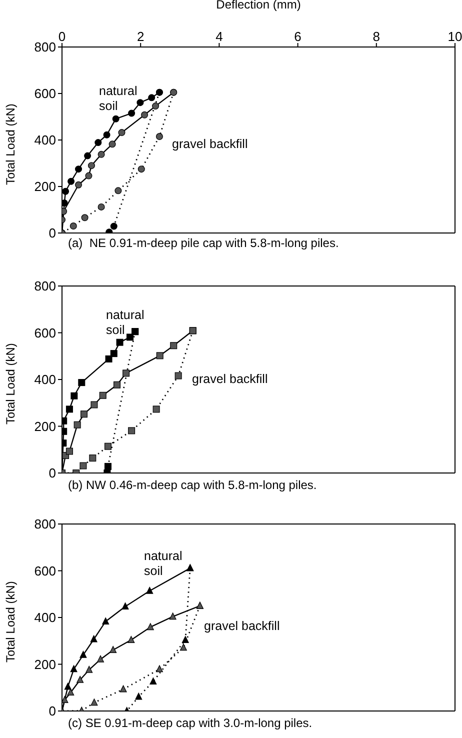 The height and width of the screenshot is (738, 462). What do you see at coordinates (219, 36) in the screenshot?
I see `x-tick-label: 4` at bounding box center [219, 36].